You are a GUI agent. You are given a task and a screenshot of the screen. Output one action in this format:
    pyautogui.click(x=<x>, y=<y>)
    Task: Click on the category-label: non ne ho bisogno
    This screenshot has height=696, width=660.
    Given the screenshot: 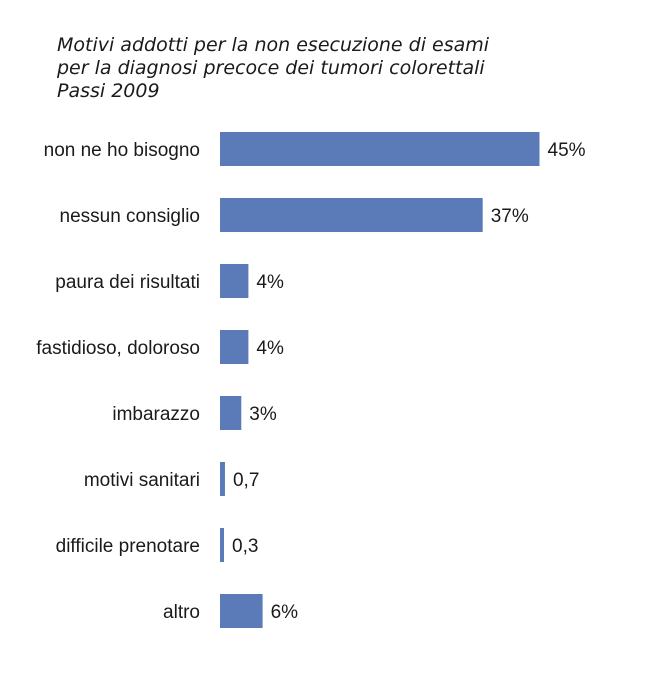 What is the action you would take?
    pyautogui.click(x=122, y=150)
    